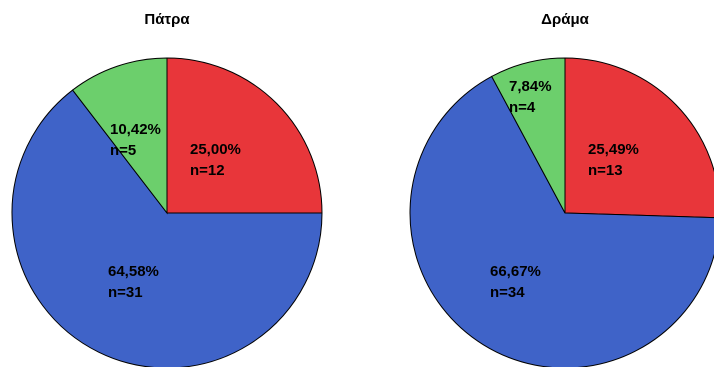  I want to click on slice-count-label: n=5, so click(123, 150).